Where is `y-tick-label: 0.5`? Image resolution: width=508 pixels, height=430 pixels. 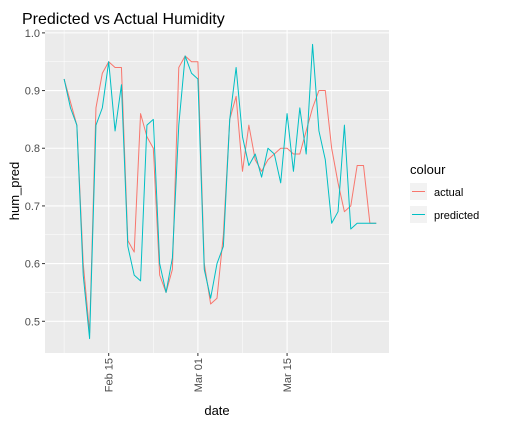 y-tick-label: 0.5 is located at coordinates (32, 322).